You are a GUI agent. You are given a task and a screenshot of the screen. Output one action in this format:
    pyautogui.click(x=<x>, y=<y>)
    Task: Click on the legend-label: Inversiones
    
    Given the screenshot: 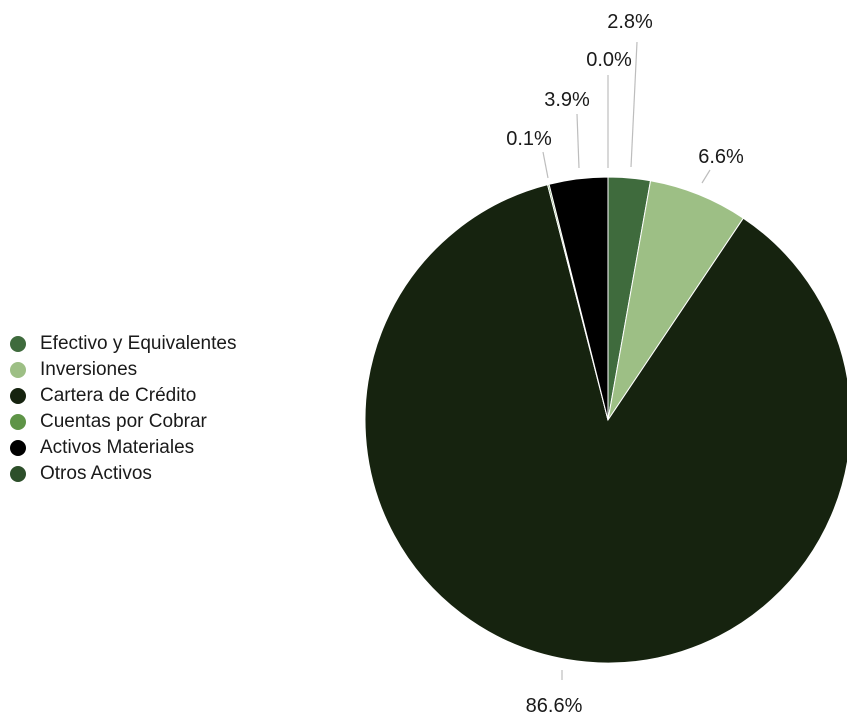 What is the action you would take?
    pyautogui.click(x=89, y=369)
    